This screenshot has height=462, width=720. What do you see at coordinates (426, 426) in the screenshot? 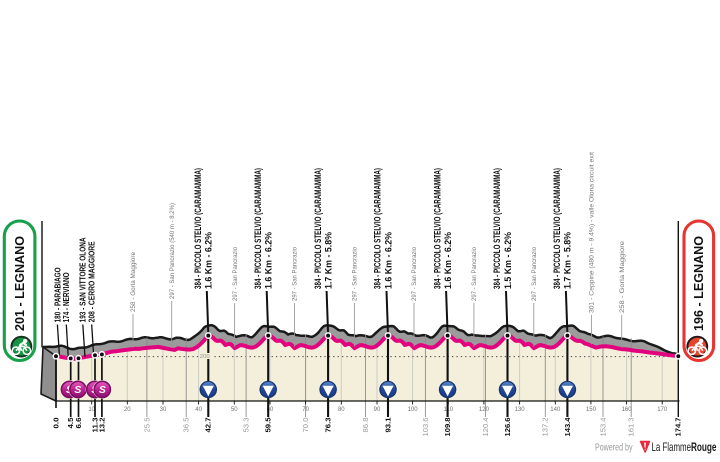
I see `svg-text: 103.6` at bounding box center [426, 426].